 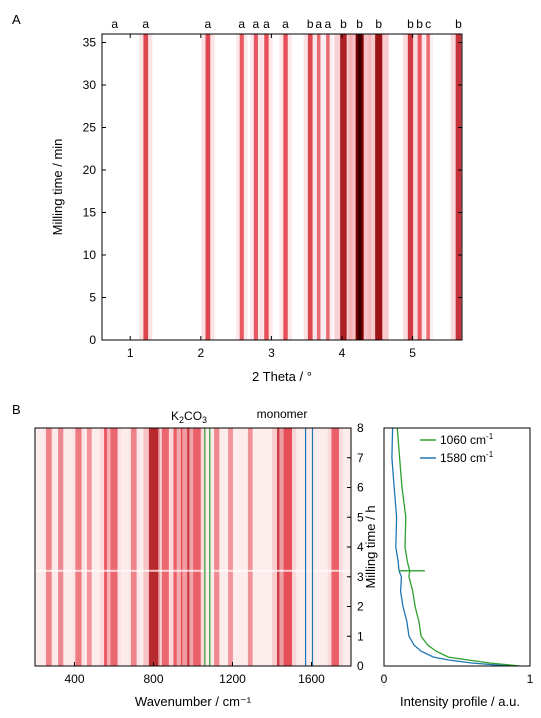 What do you see at coordinates (74, 679) in the screenshot?
I see `b-xtick-label: 400` at bounding box center [74, 679].